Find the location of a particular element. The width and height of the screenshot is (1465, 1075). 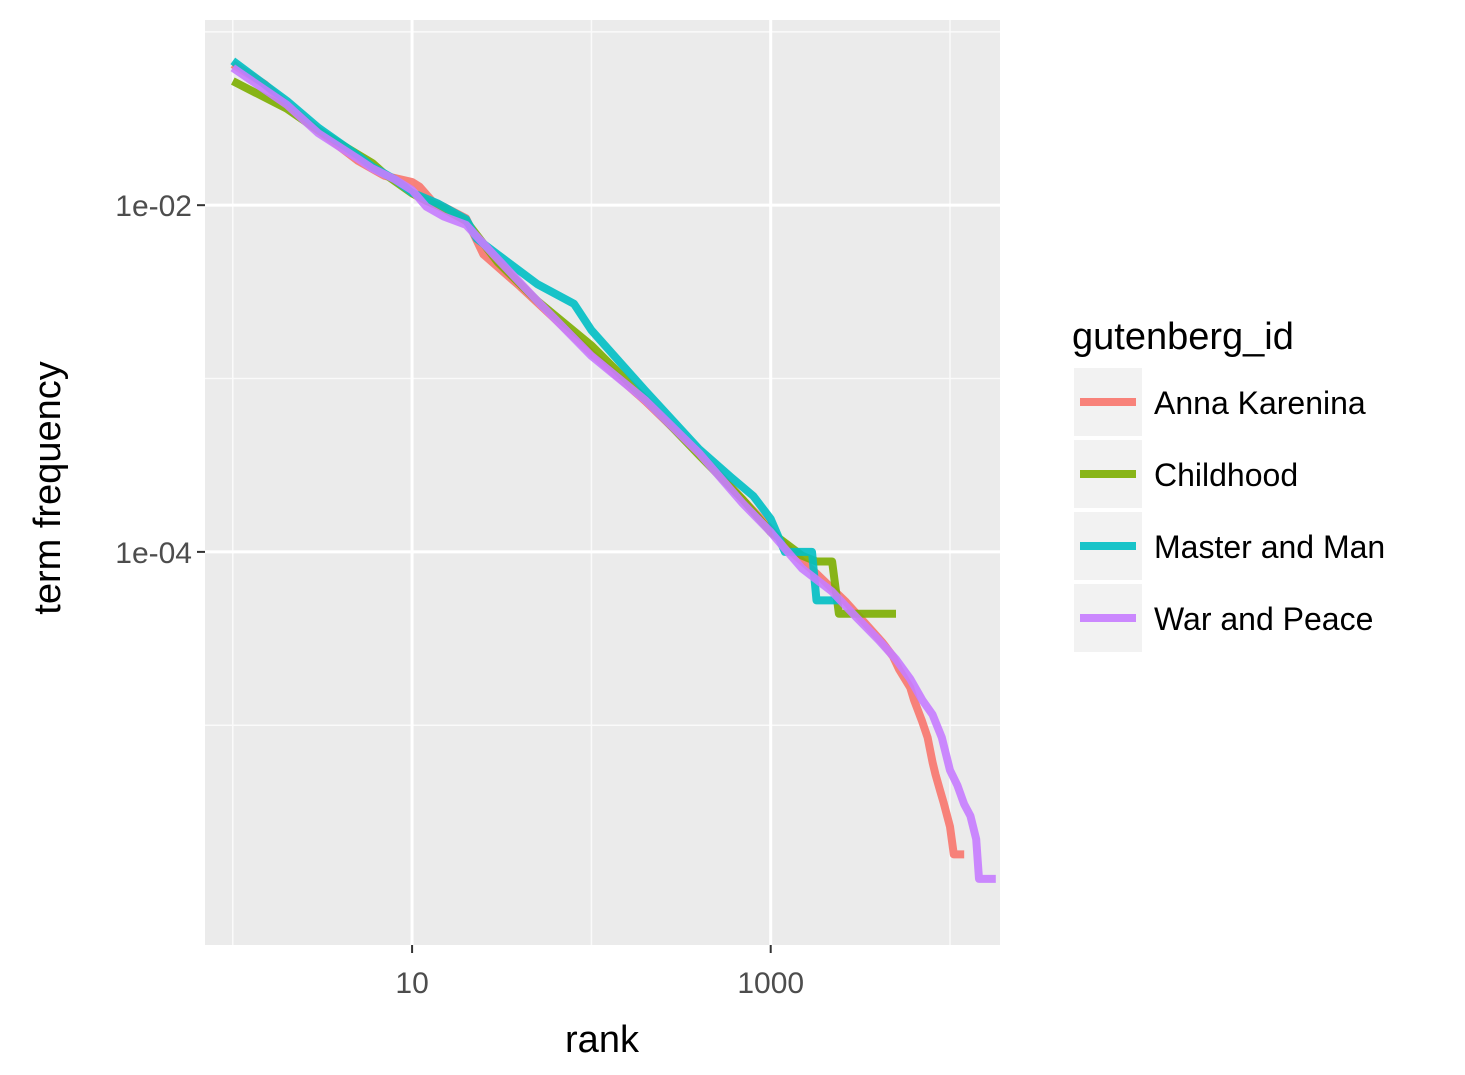

x-axis-title: rank is located at coordinates (602, 1040).